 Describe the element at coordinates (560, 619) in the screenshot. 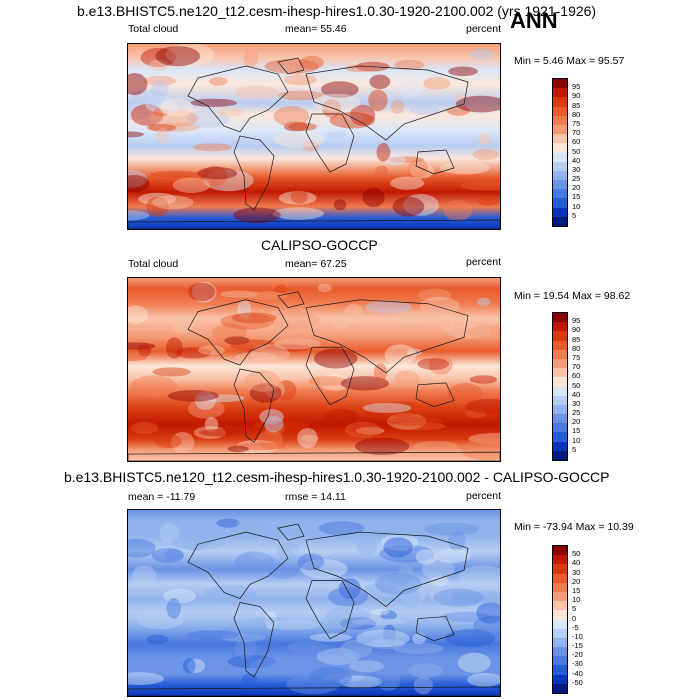

I see `colorbar-diff` at that location.